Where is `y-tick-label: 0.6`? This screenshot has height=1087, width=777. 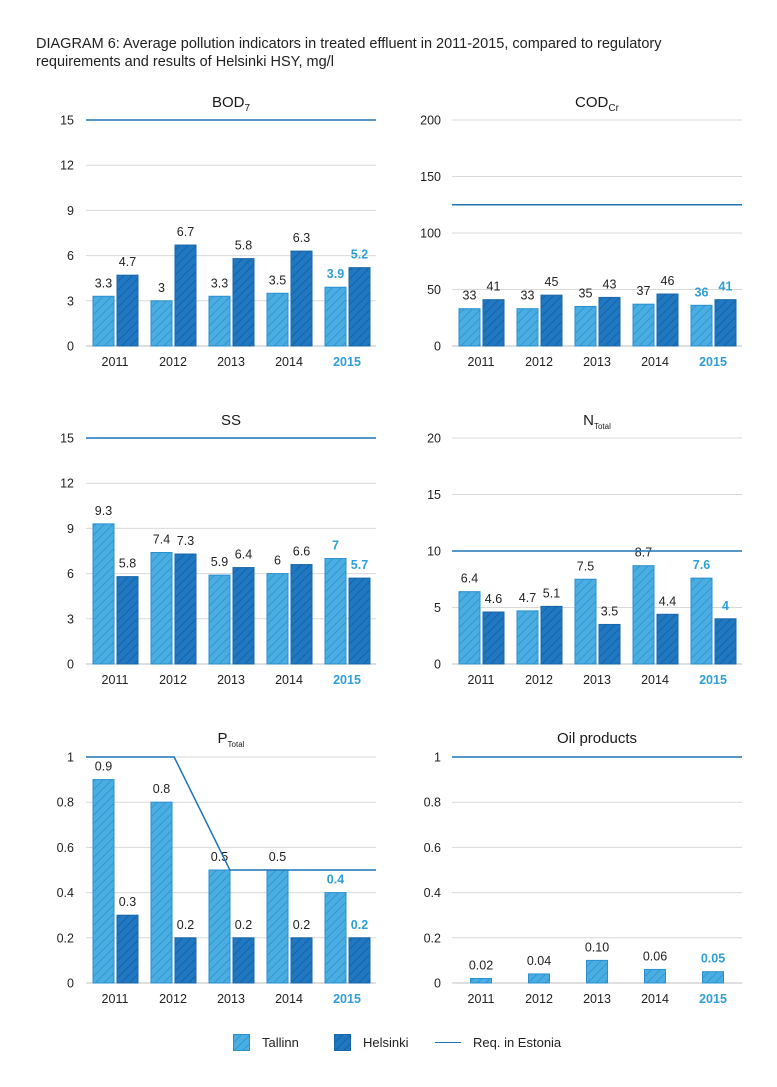 y-tick-label: 0.6 is located at coordinates (432, 848).